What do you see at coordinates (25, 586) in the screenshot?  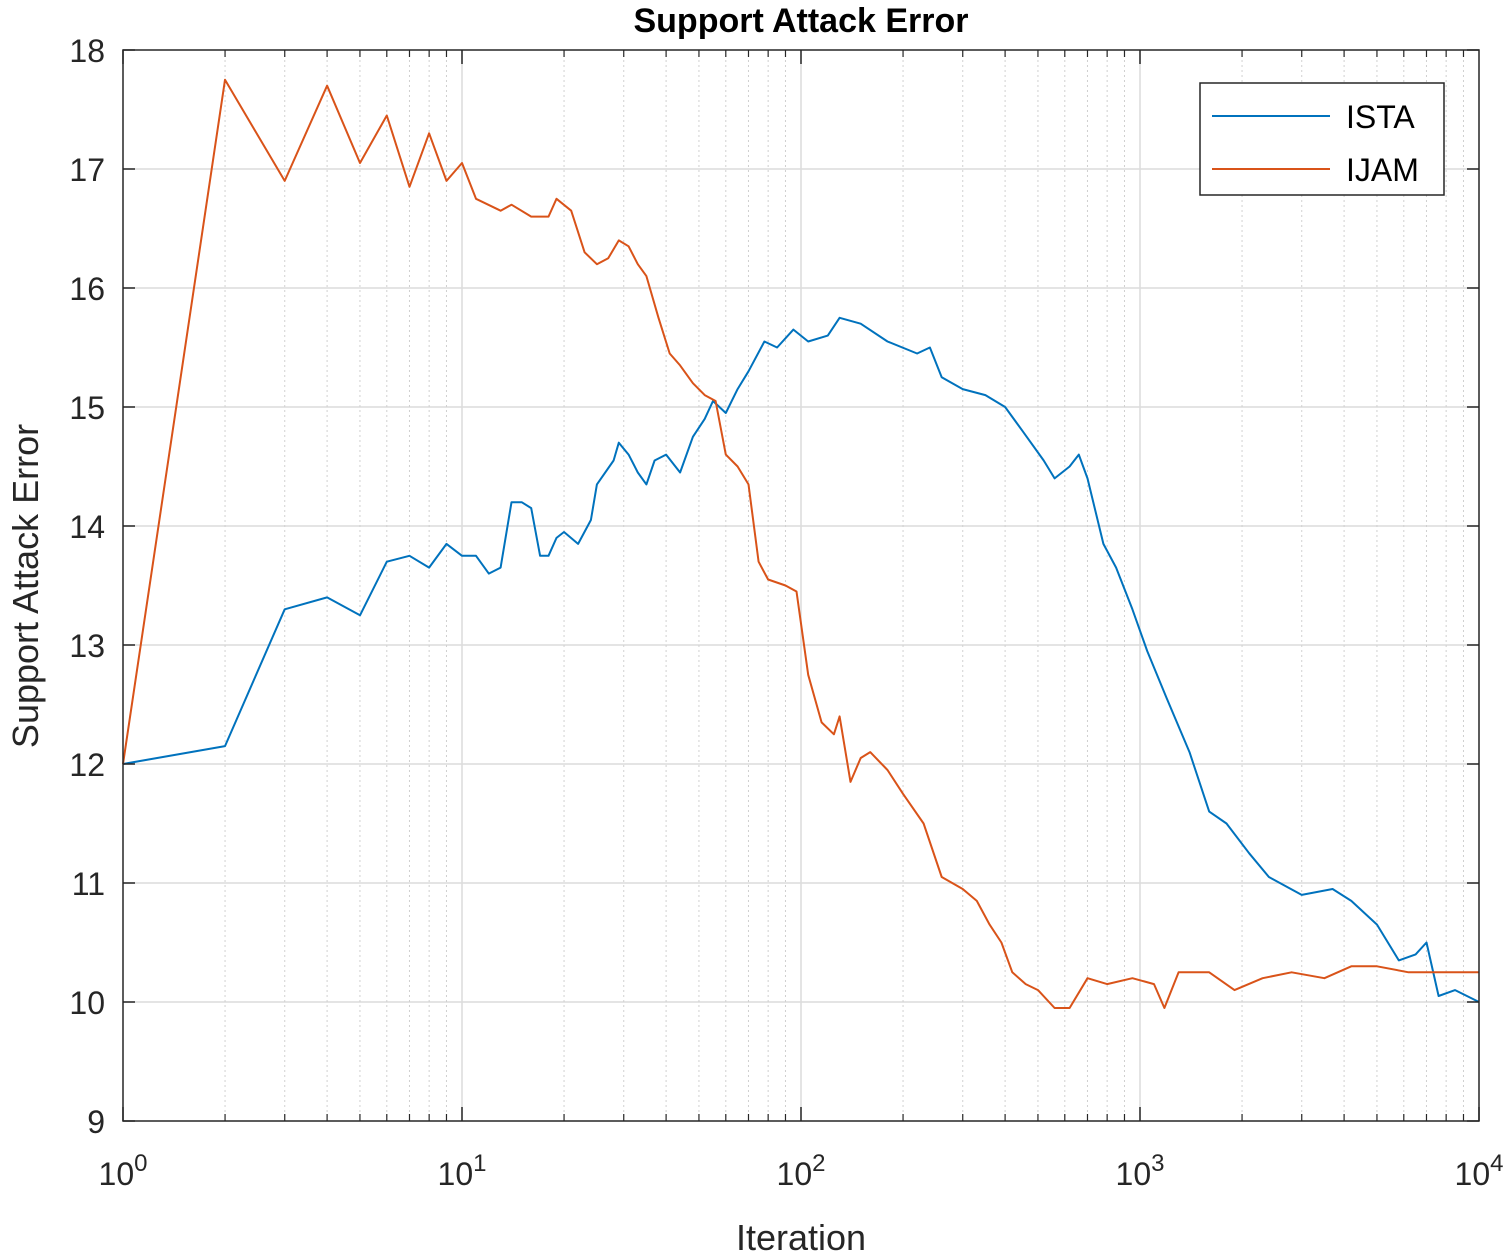 I see `y-axis-label: Support Attack Error` at bounding box center [25, 586].